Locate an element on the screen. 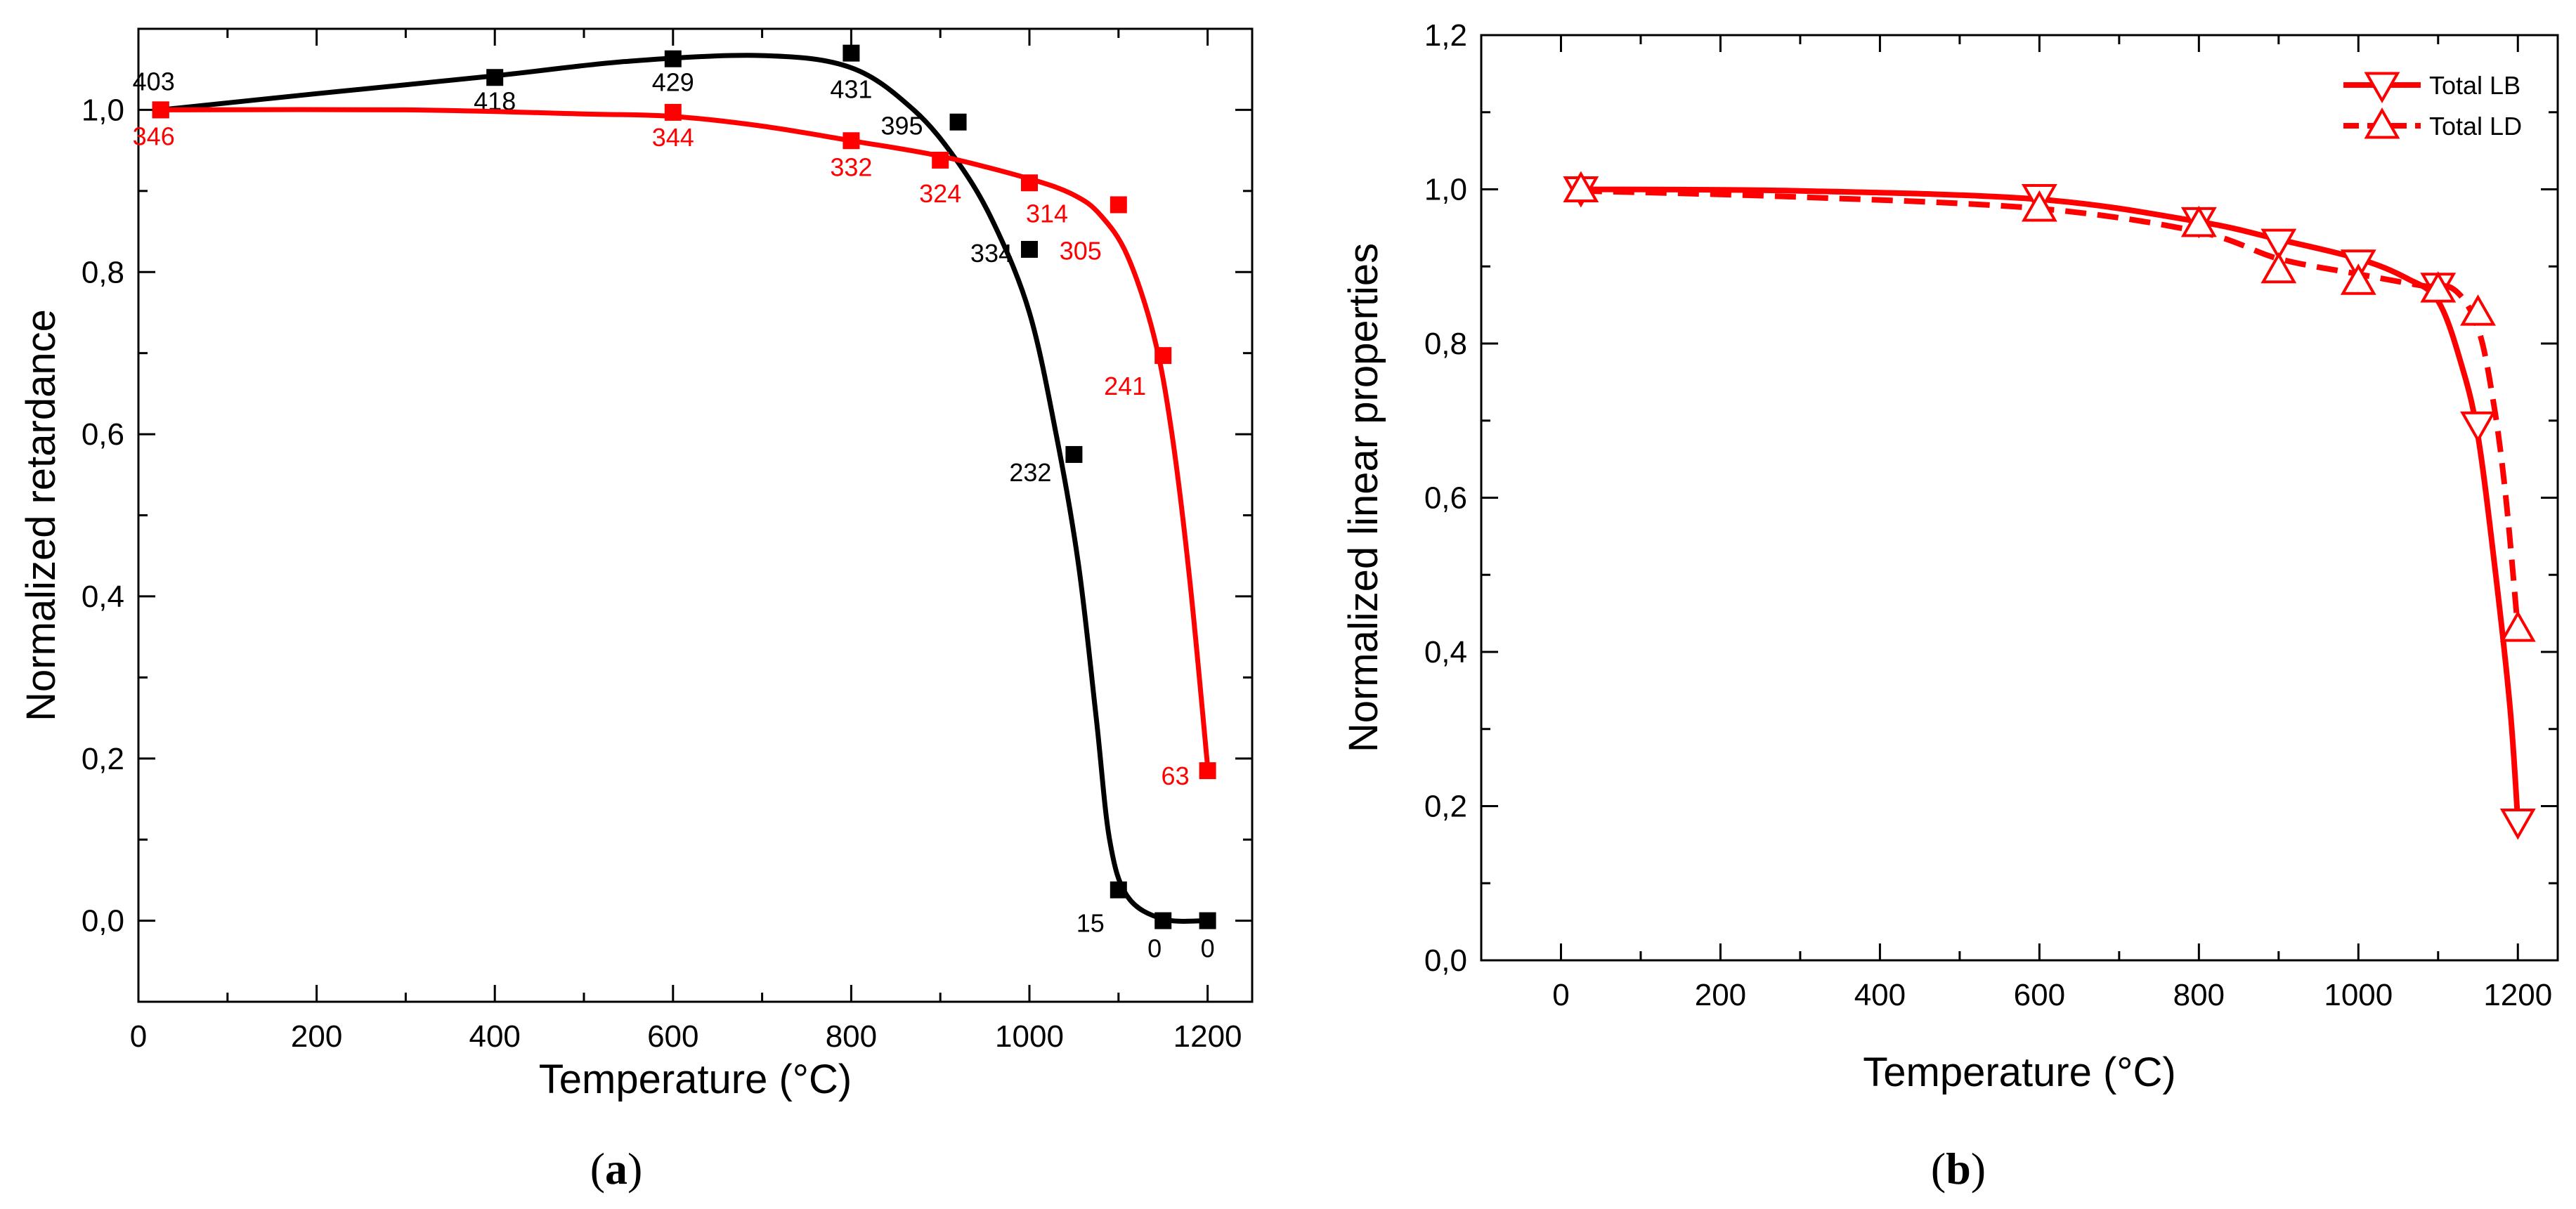 The width and height of the screenshot is (2576, 1209). data-label-black: 334 is located at coordinates (991, 253).